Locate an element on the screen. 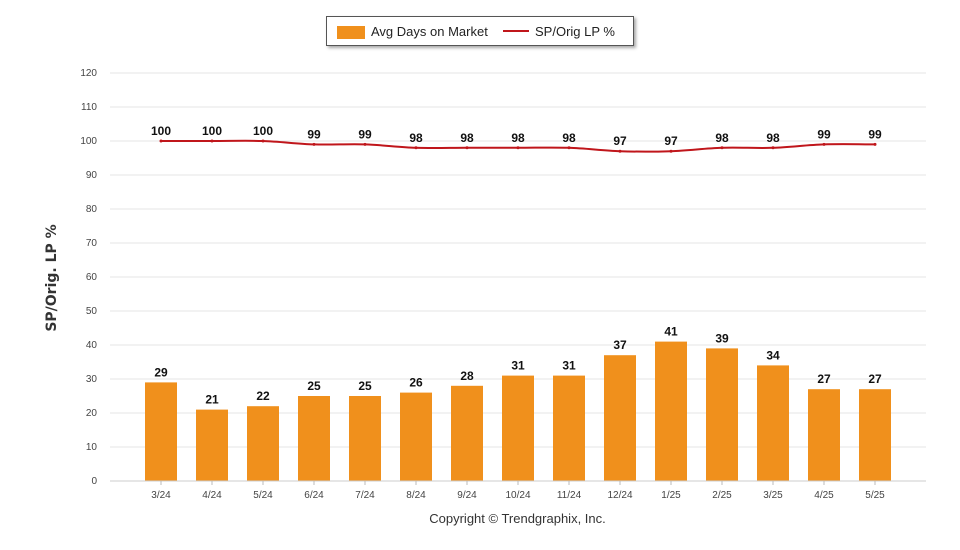 Image resolution: width=960 pixels, height=550 pixels. bar-value-label: 37 is located at coordinates (620, 345).